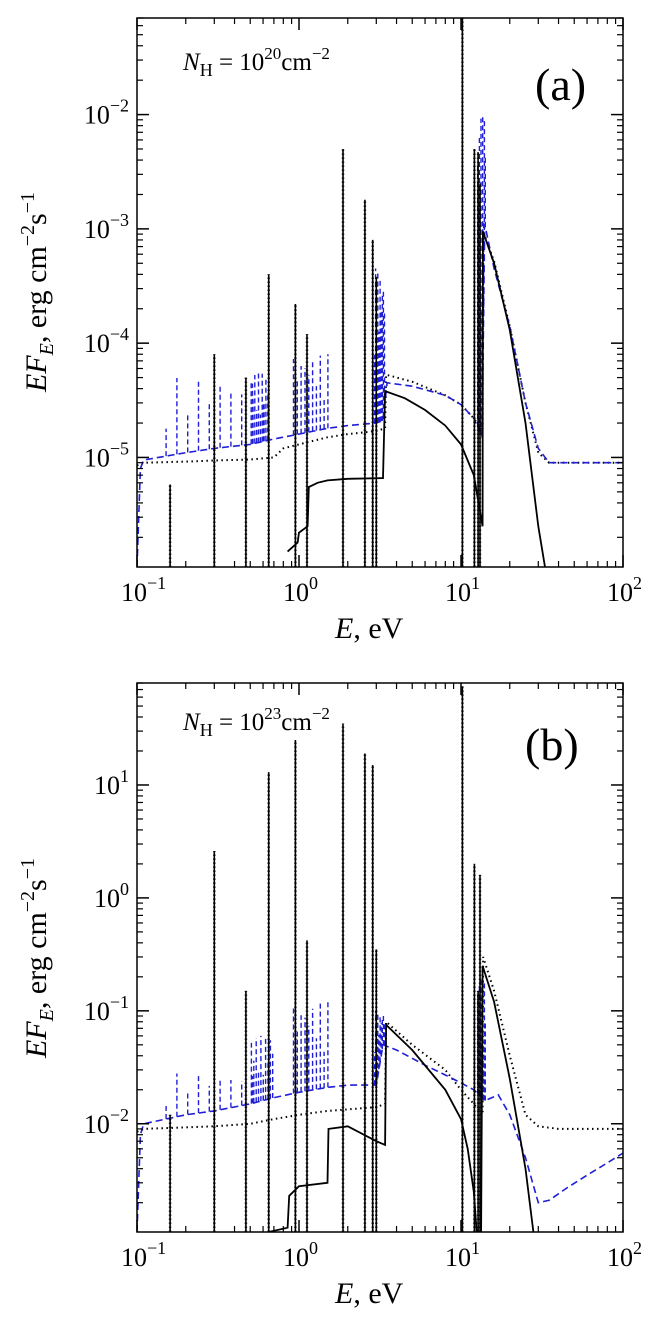 The image size is (664, 1326). Describe the element at coordinates (256, 722) in the screenshot. I see `panel-b-annotation: NH = 1023cm−2` at that location.